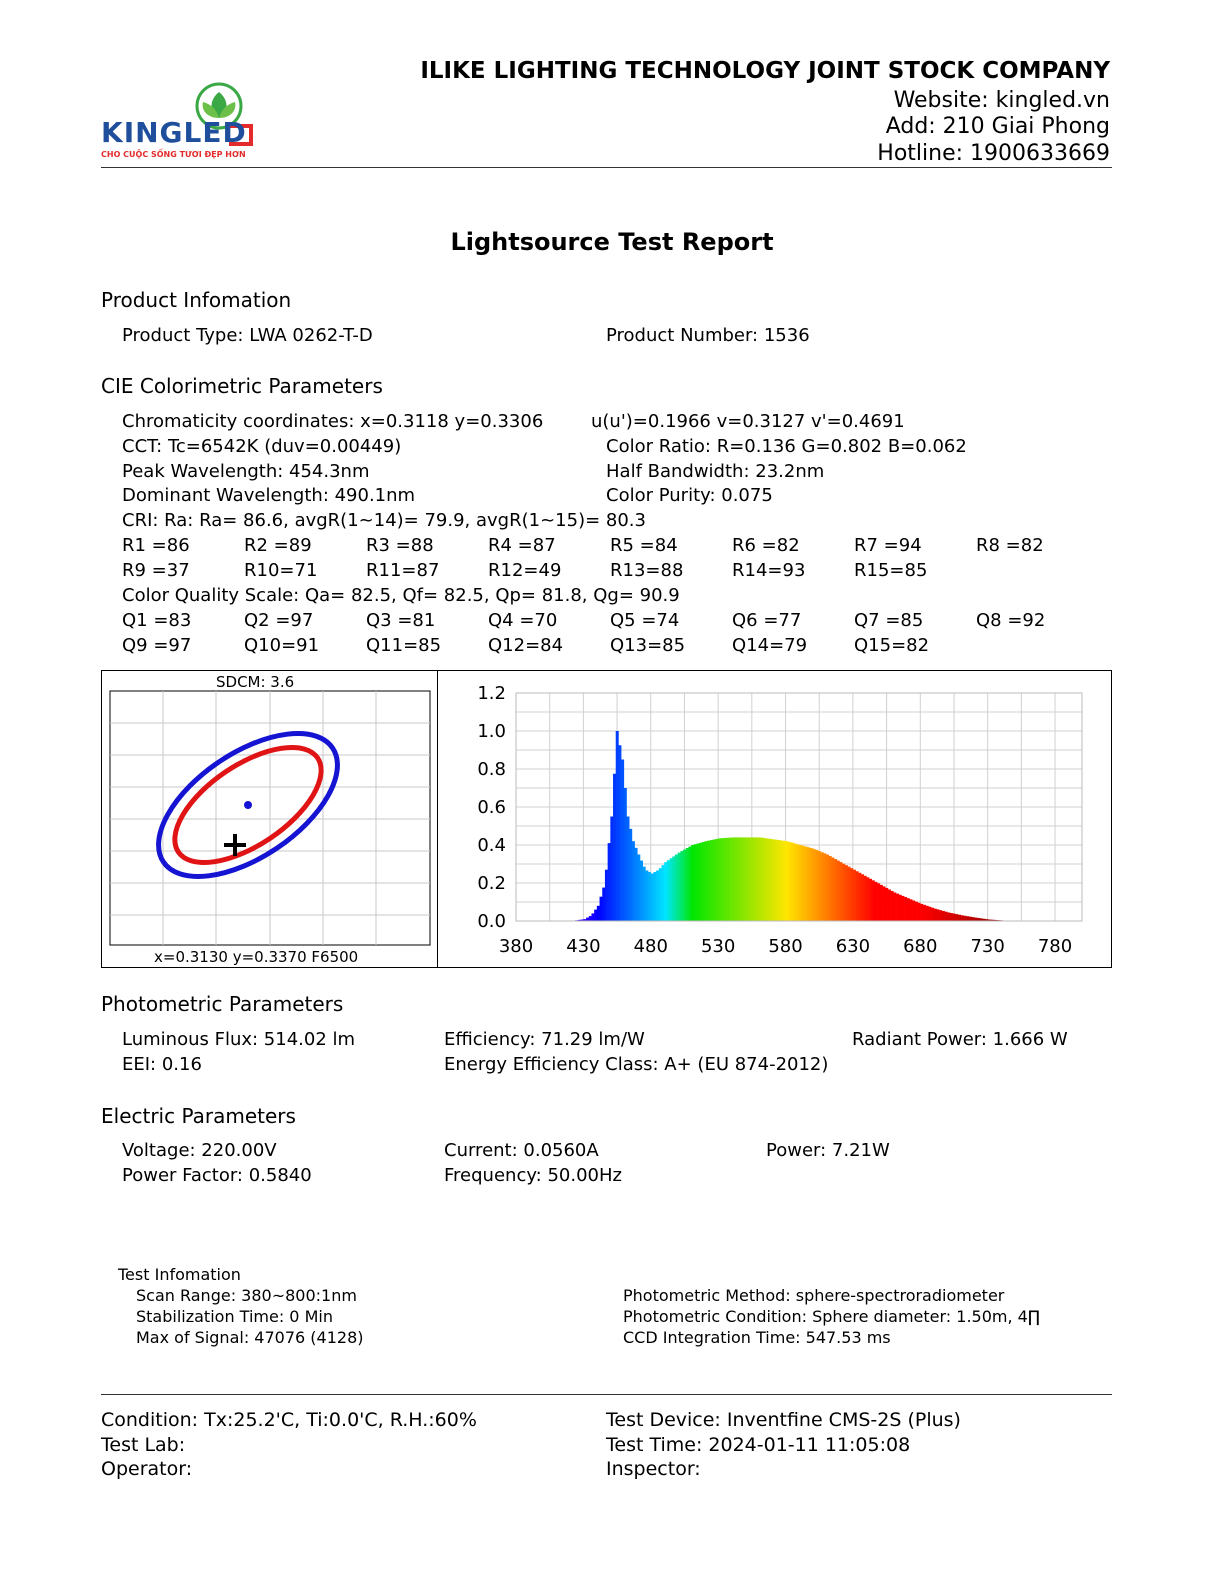 This screenshot has height=1584, width=1224. What do you see at coordinates (644, 545) in the screenshot?
I see `r-value: R5 =84` at bounding box center [644, 545].